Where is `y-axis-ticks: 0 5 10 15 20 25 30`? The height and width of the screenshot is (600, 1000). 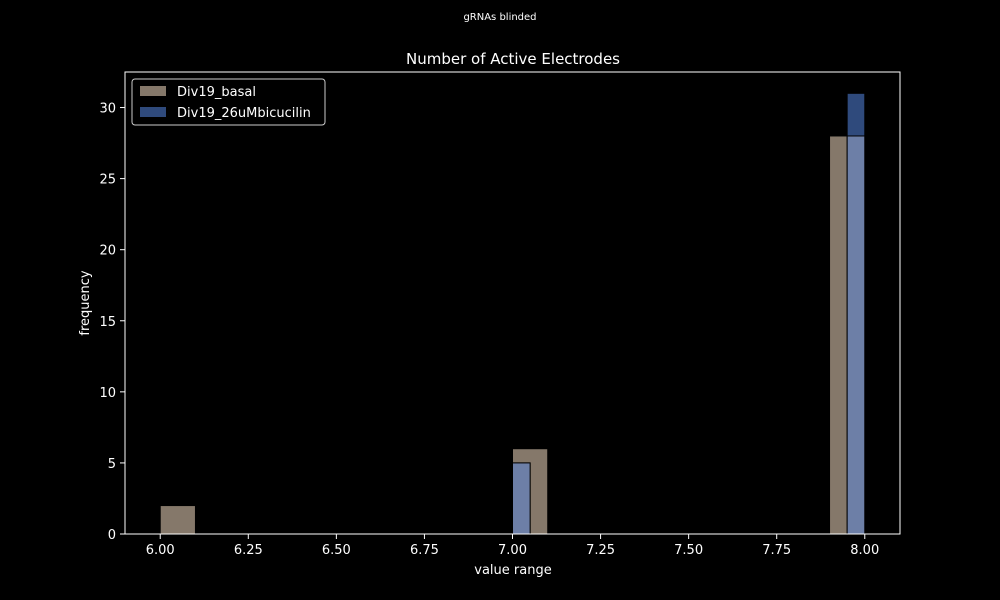 y-axis-ticks: 0 5 10 15 20 25 30 is located at coordinates (112, 322).